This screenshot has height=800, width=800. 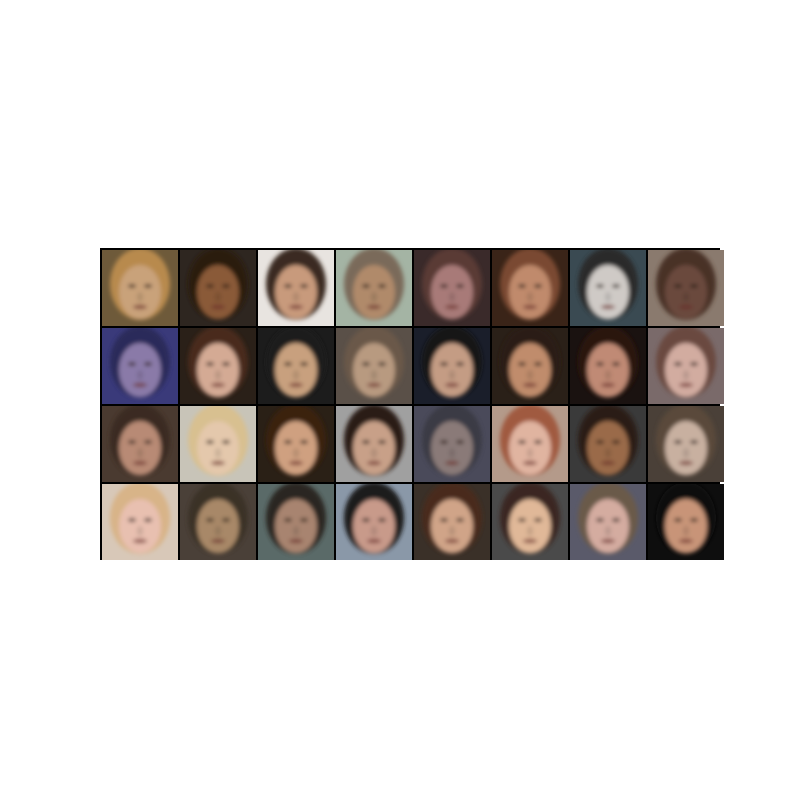 I want to click on face-tile-r3-c5, so click(x=452, y=444).